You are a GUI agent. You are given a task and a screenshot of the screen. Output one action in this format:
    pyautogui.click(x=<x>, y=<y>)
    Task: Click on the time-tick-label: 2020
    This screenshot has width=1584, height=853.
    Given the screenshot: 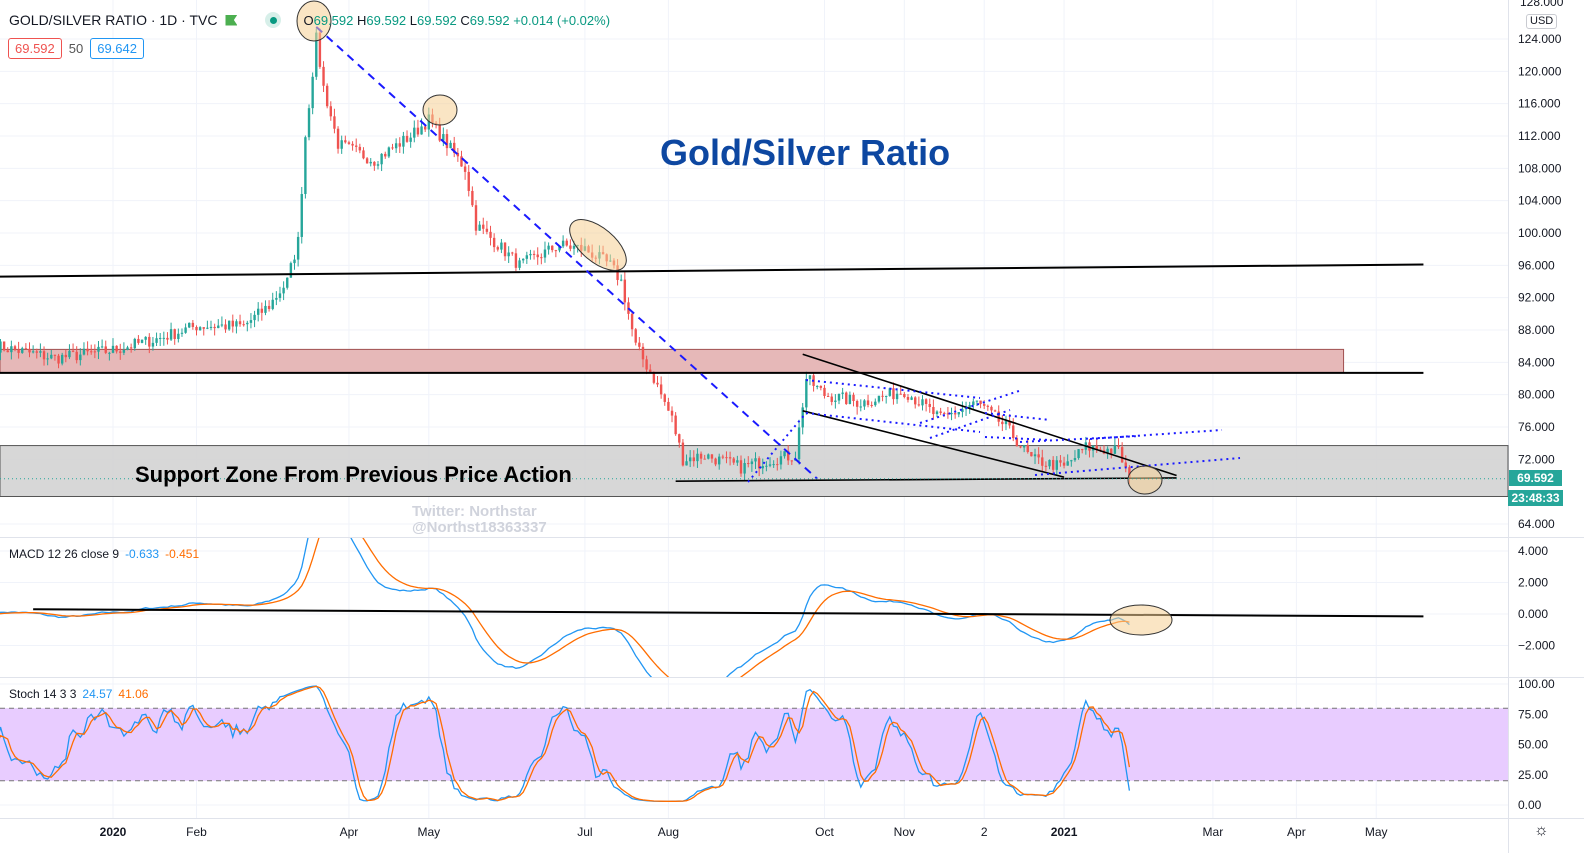 What is the action you would take?
    pyautogui.click(x=113, y=832)
    